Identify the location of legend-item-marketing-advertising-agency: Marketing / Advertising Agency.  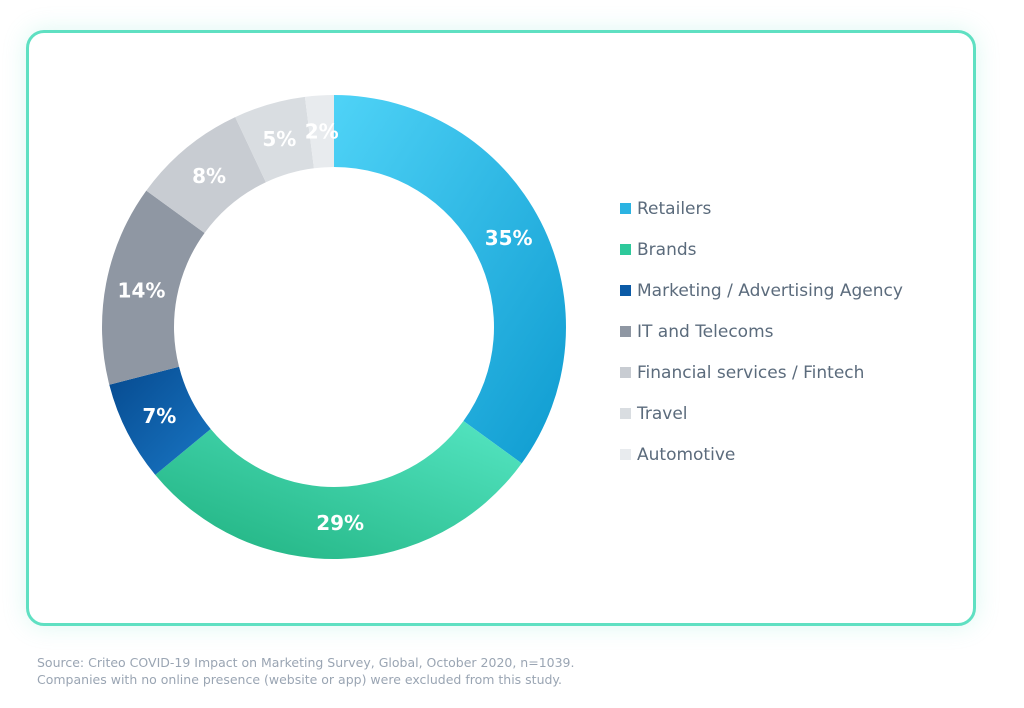
(761, 290).